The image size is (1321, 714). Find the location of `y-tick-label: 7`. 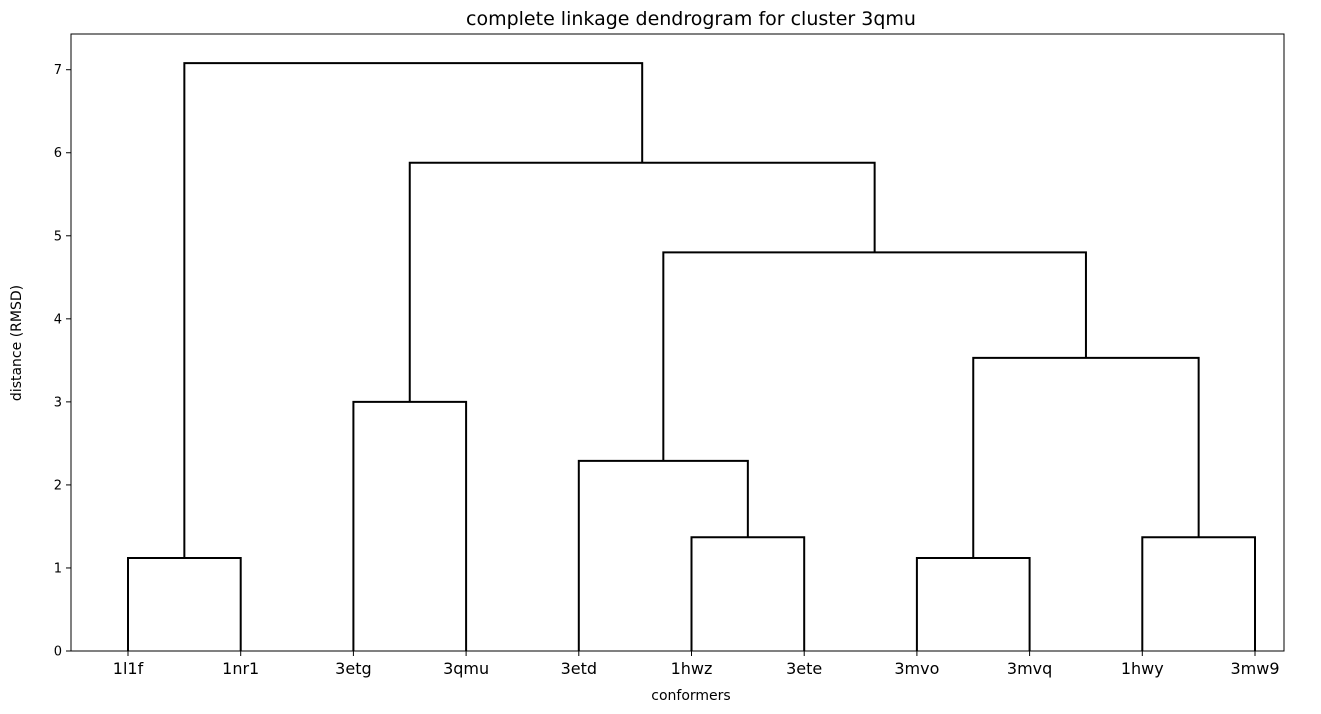

y-tick-label: 7 is located at coordinates (58, 70).